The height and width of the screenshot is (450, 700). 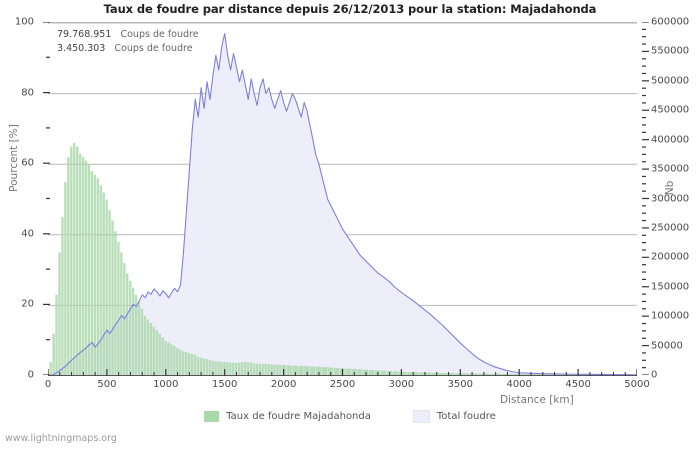 I want to click on y-axis-left-spine, so click(x=46, y=198).